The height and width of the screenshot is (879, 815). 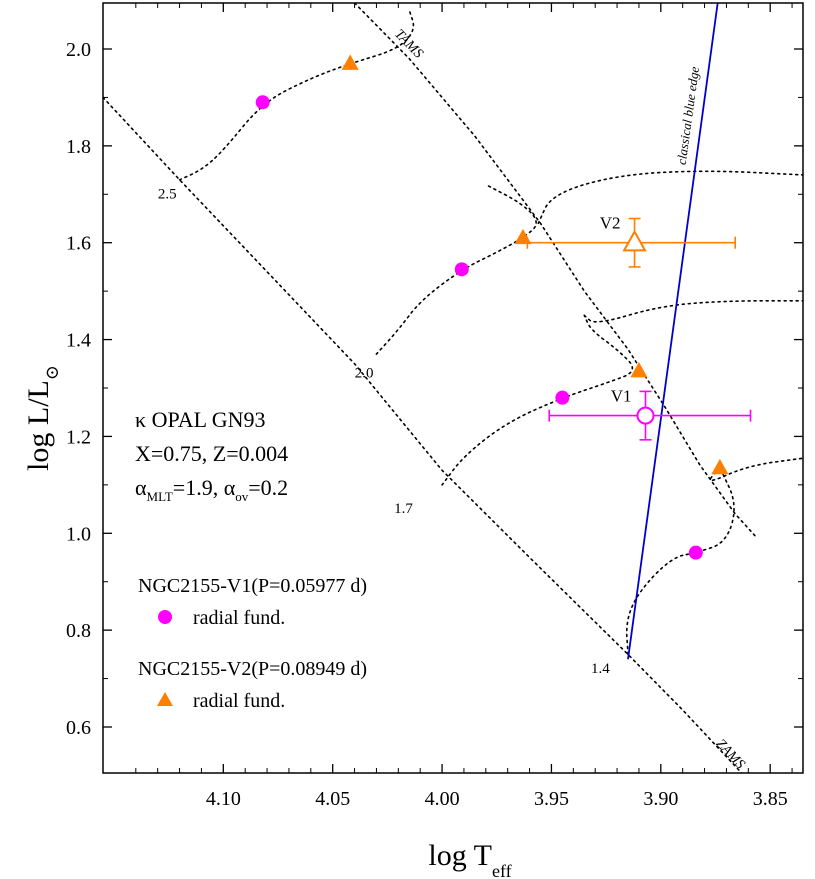 What do you see at coordinates (211, 453) in the screenshot?
I see `model-composition-label: X=0.75, Z=0.004` at bounding box center [211, 453].